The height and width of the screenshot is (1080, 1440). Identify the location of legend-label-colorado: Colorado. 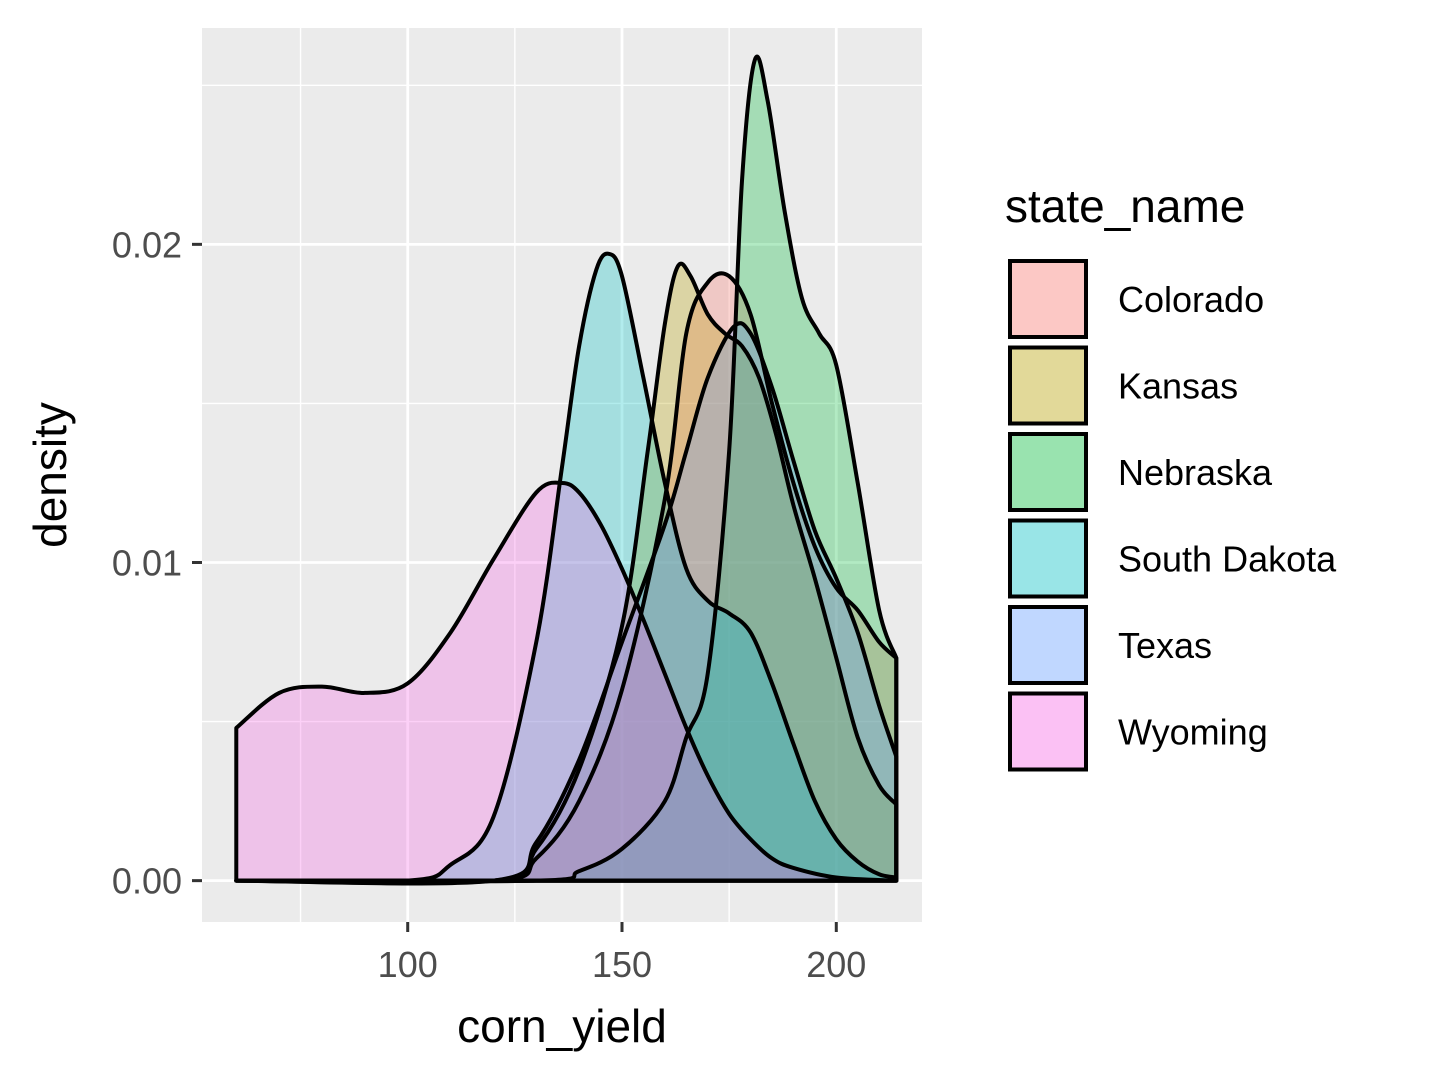
(1191, 299).